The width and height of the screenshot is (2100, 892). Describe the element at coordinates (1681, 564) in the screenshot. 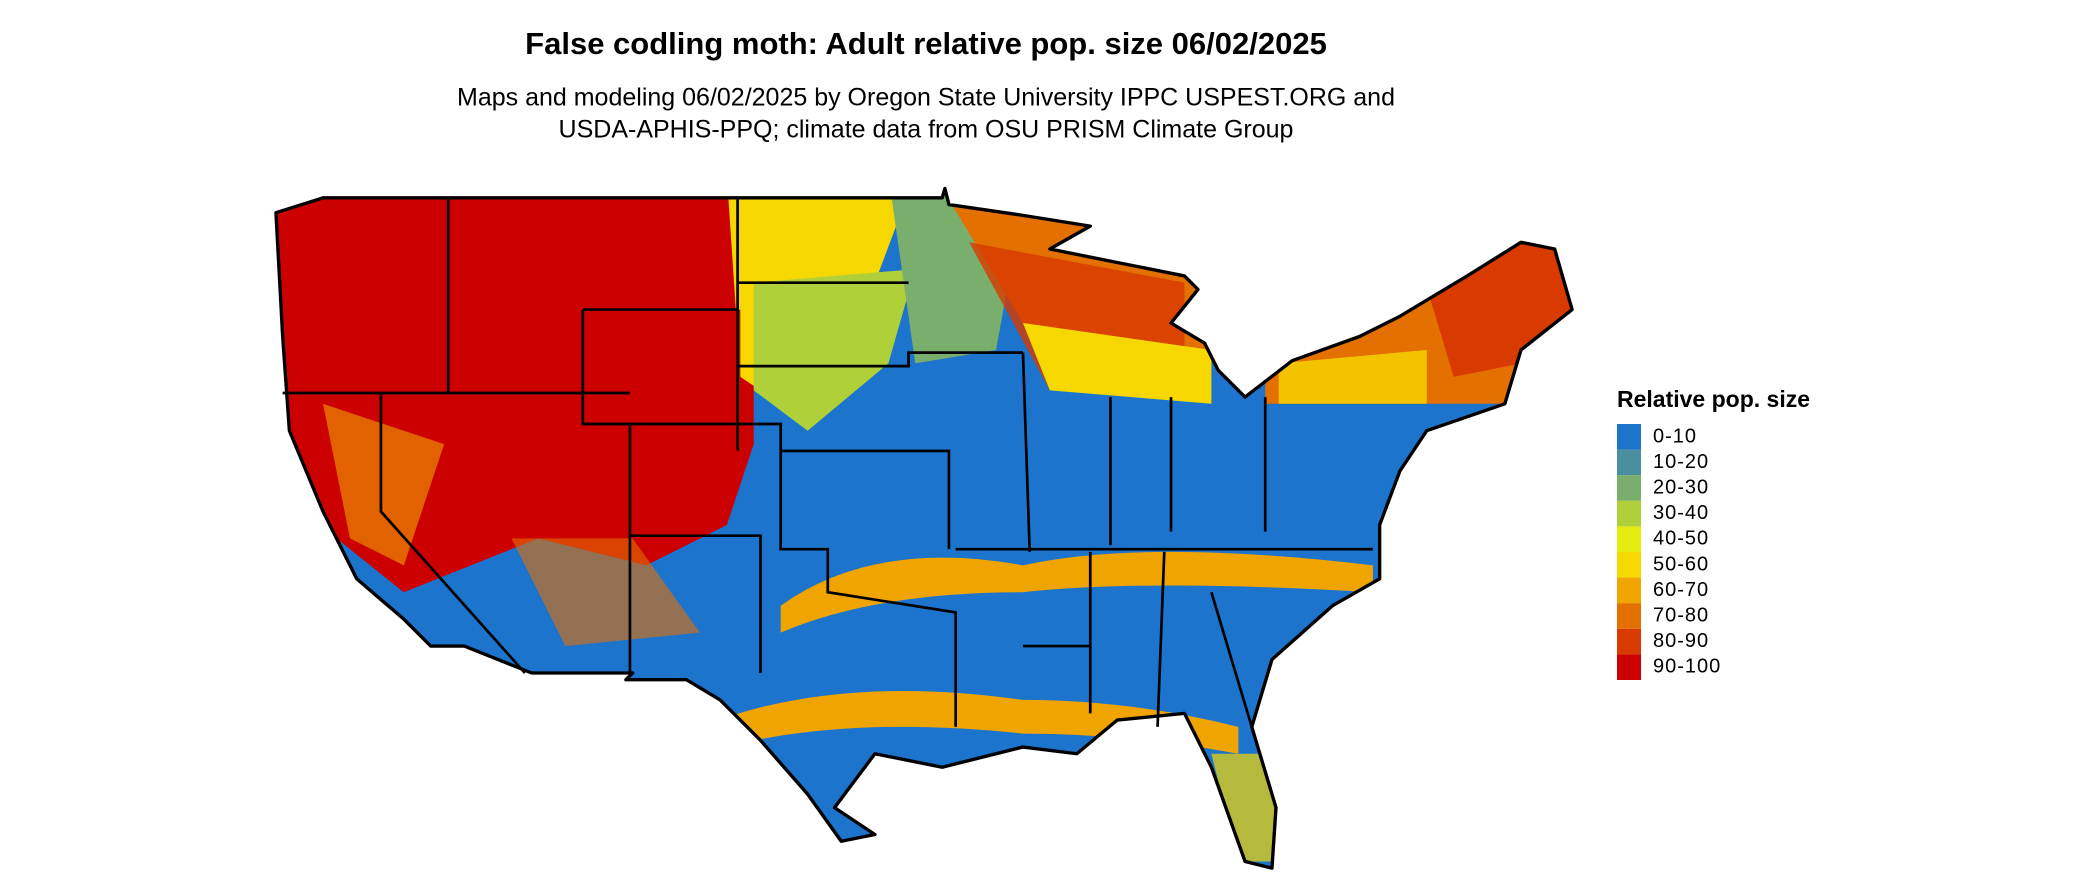

I see `legend-label: 50-60` at that location.